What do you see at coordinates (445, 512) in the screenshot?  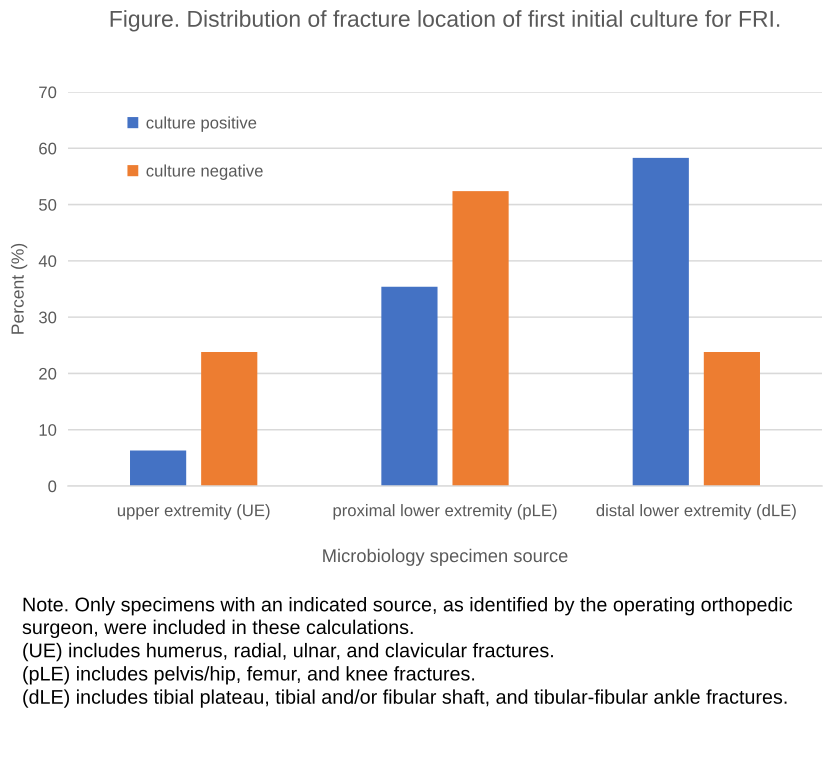 I see `x-tick-label: proximal lower extremity (pLE)` at bounding box center [445, 512].